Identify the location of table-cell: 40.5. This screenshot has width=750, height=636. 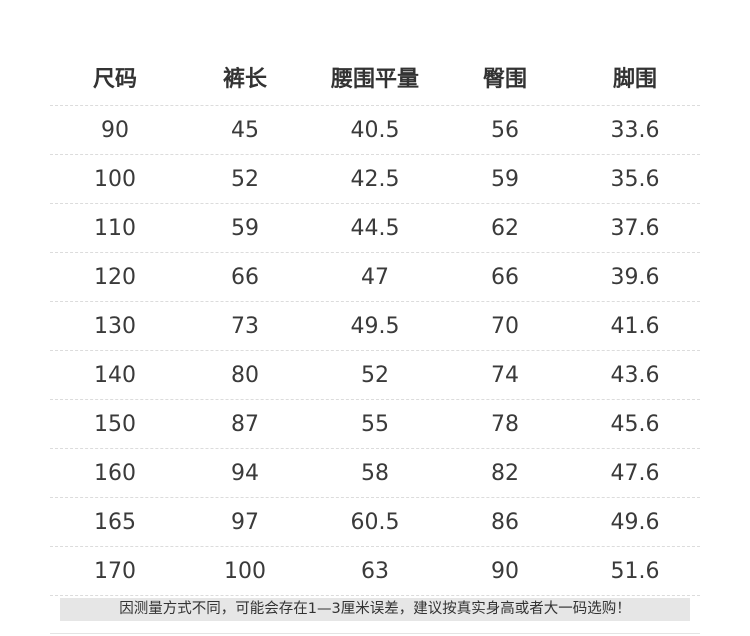
(375, 130).